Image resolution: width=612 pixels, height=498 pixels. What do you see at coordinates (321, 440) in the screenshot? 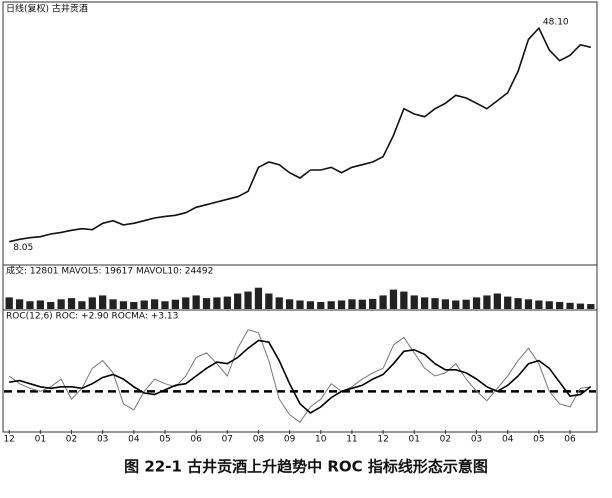
I see `x-tick-label: 10` at bounding box center [321, 440].